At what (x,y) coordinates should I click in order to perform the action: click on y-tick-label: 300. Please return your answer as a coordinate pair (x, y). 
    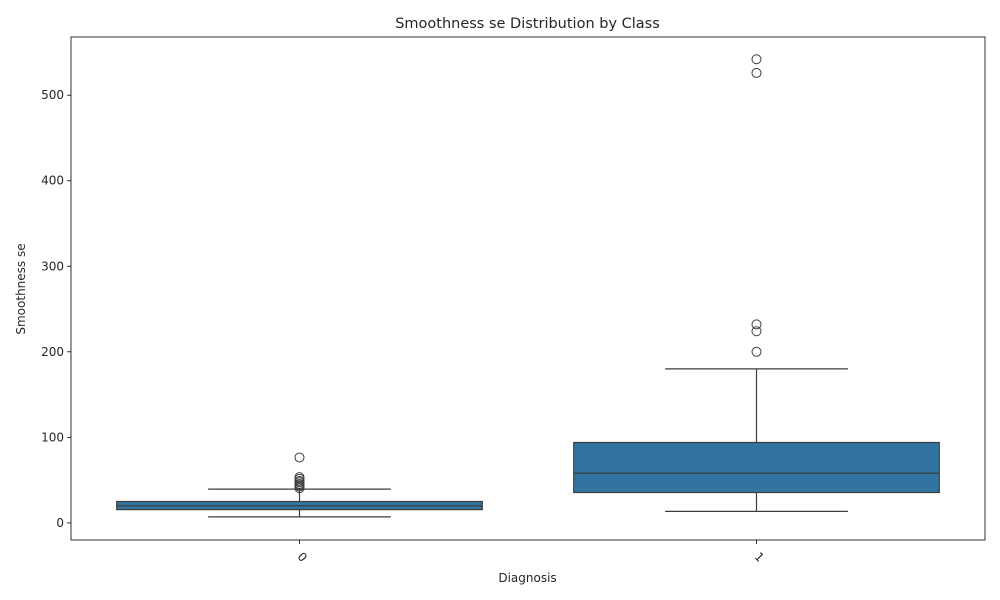
    Looking at the image, I should click on (52, 266).